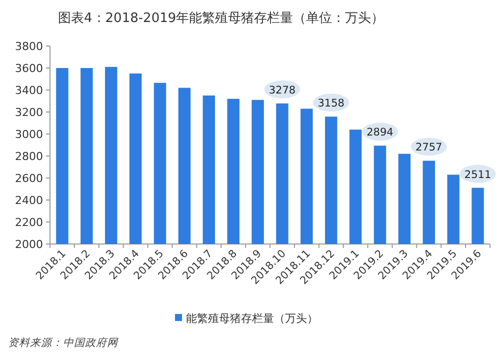  I want to click on legend-label: 能繁殖母猪存栏量（万头）, so click(252, 318).